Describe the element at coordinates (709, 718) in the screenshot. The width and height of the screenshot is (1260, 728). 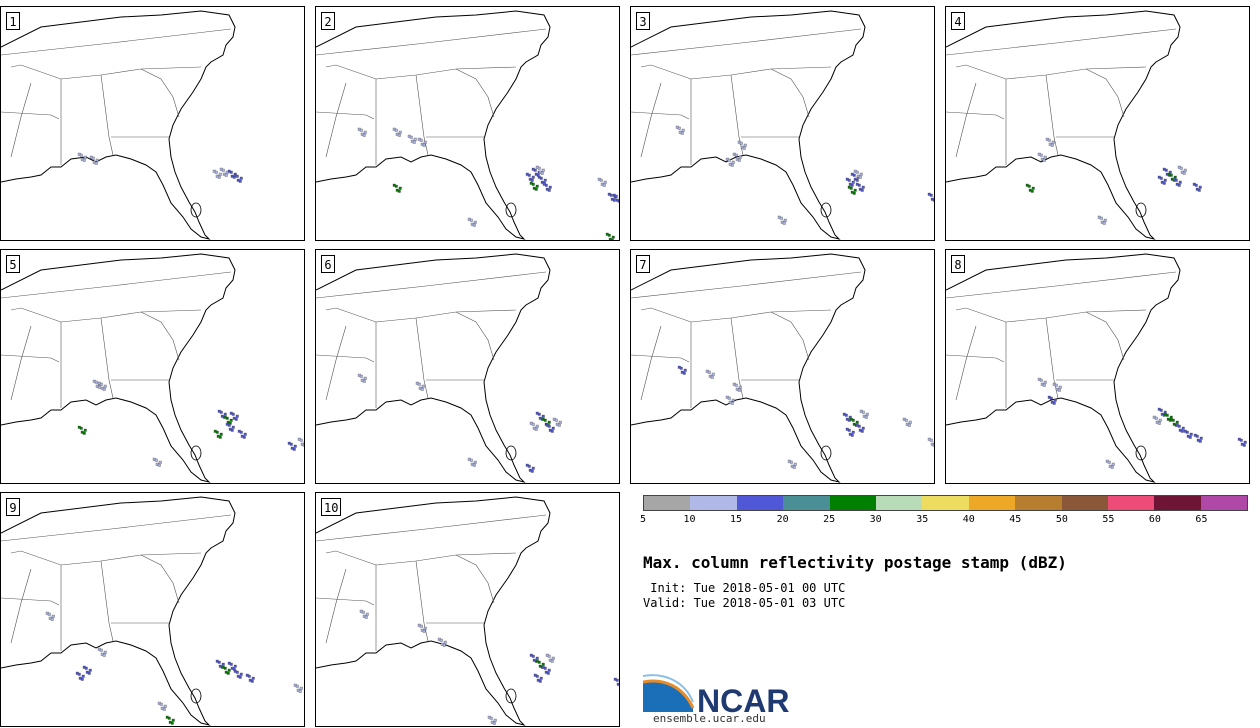
I see `website-url: ensemble.ucar.edu` at that location.